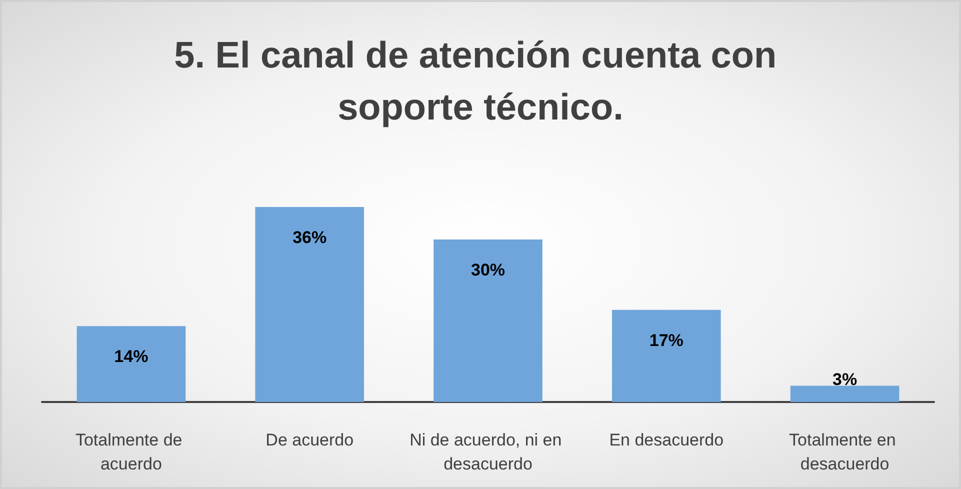  I want to click on x-tick-label: Ni de acuerdo, ni en desacuerdo, so click(488, 452).